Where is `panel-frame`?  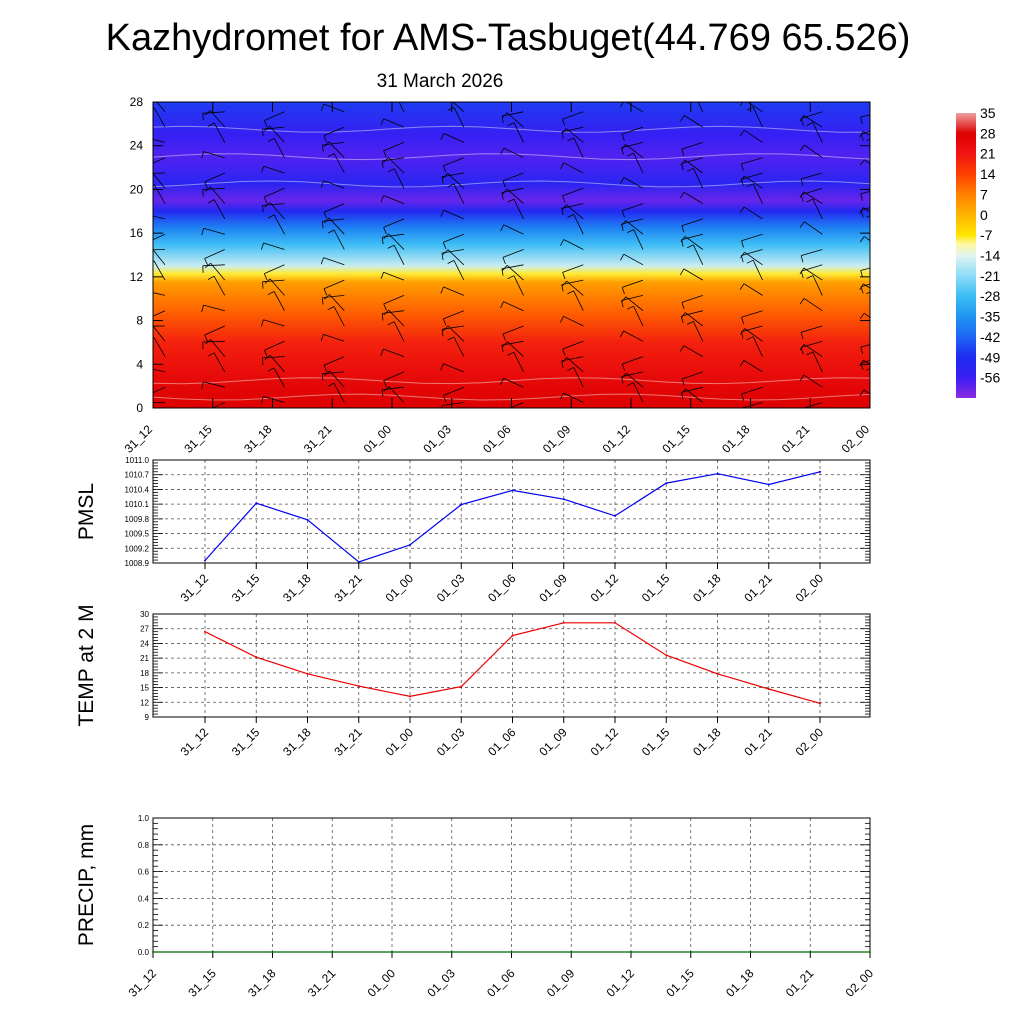 panel-frame is located at coordinates (511, 511).